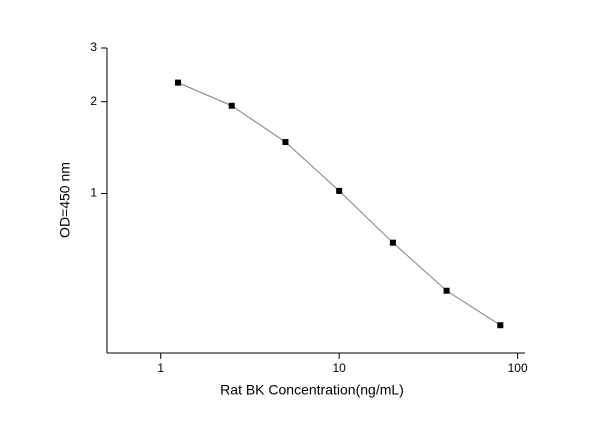 This screenshot has width=600, height=421. Describe the element at coordinates (160, 368) in the screenshot. I see `x-tick-label: 1` at that location.